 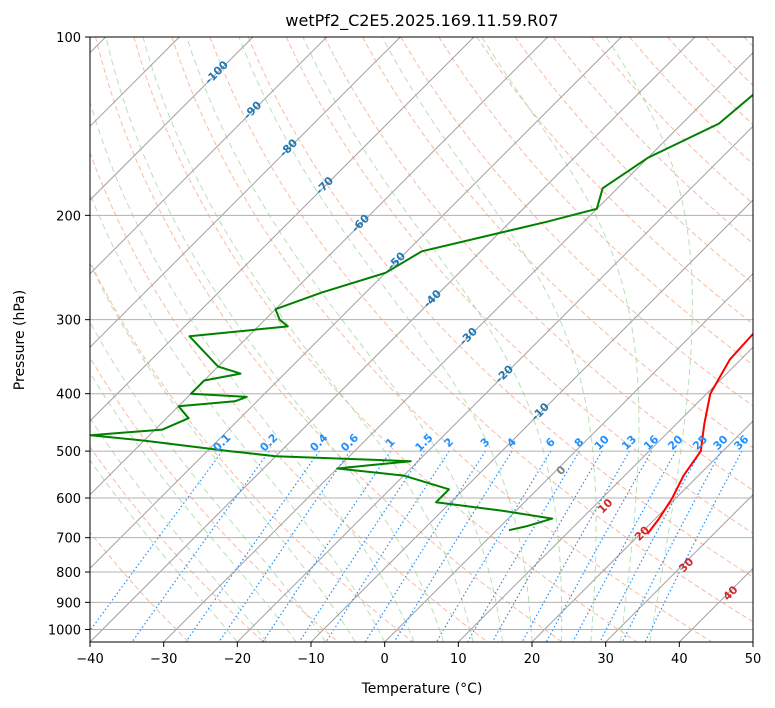 I want to click on mixing-ratio-label: 25, so click(x=700, y=443).